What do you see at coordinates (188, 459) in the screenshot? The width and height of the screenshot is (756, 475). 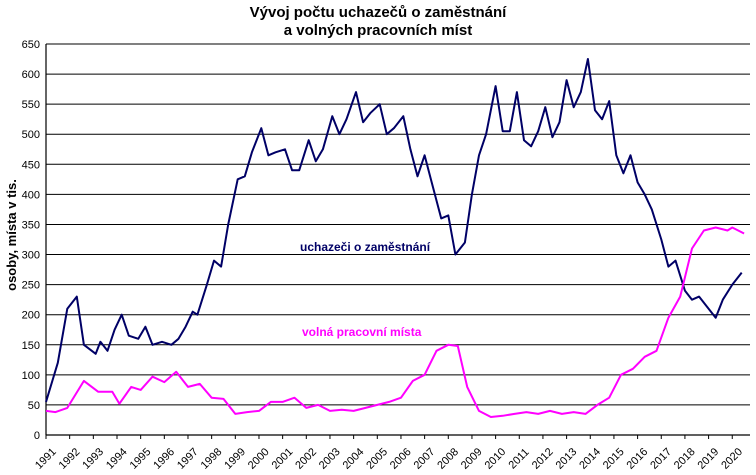 I see `x-tick-label-1997: 1997` at bounding box center [188, 459].